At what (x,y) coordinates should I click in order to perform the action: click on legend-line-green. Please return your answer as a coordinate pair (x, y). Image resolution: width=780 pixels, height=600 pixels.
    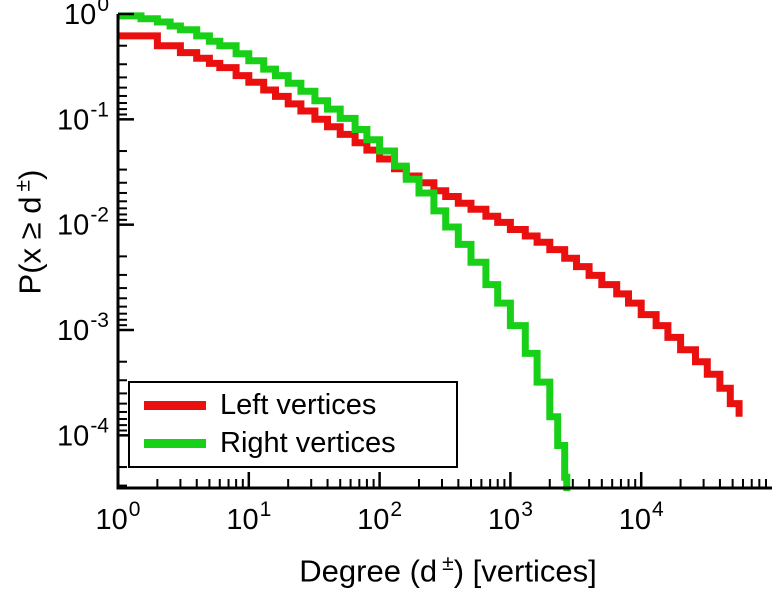
    Looking at the image, I should click on (175, 443).